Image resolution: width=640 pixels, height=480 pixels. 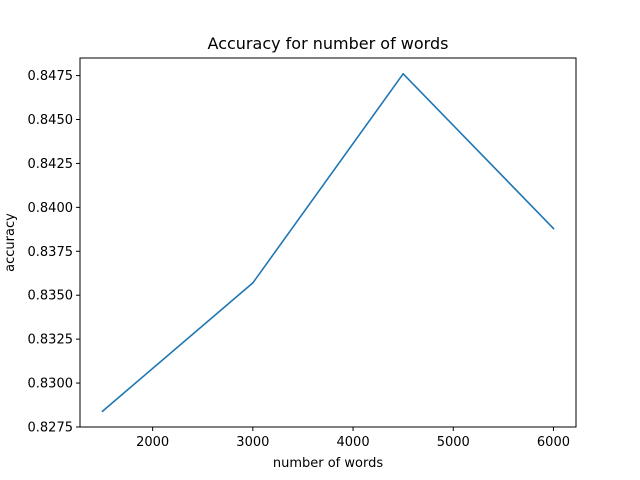 What do you see at coordinates (51, 76) in the screenshot?
I see `y-tick-label: 0.8475` at bounding box center [51, 76].